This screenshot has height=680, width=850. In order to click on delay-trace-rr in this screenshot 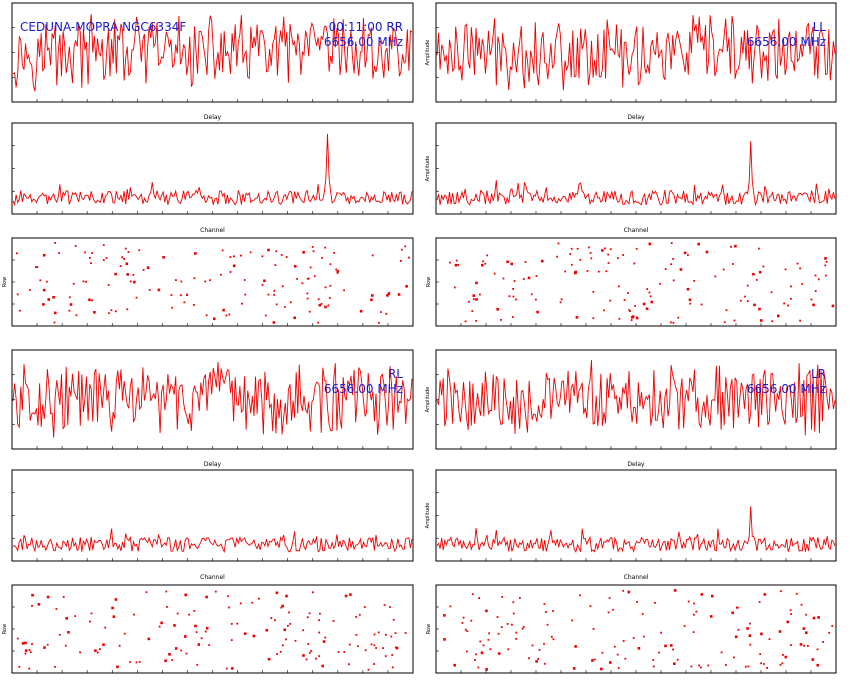, I will do `click(212, 53)`.